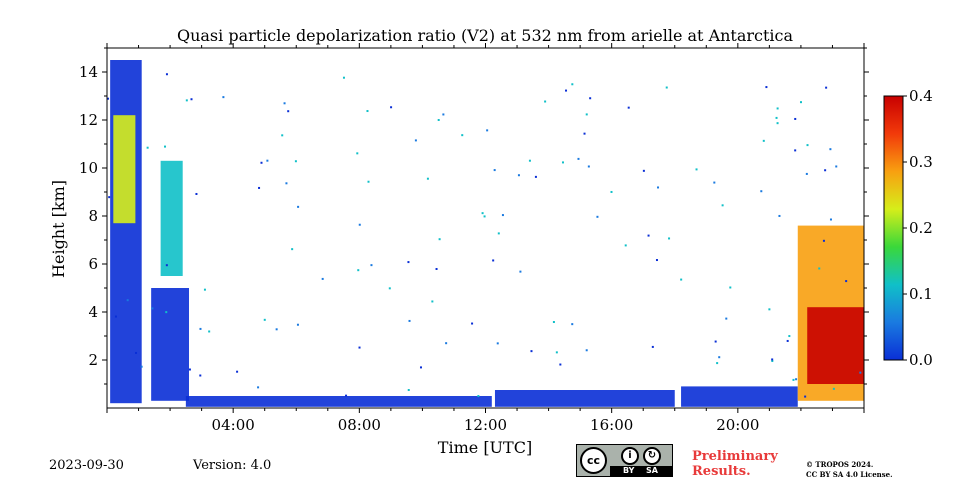 Image resolution: width=960 pixels, height=480 pixels. I want to click on colorbar-tick-label: 0.0, so click(921, 360).